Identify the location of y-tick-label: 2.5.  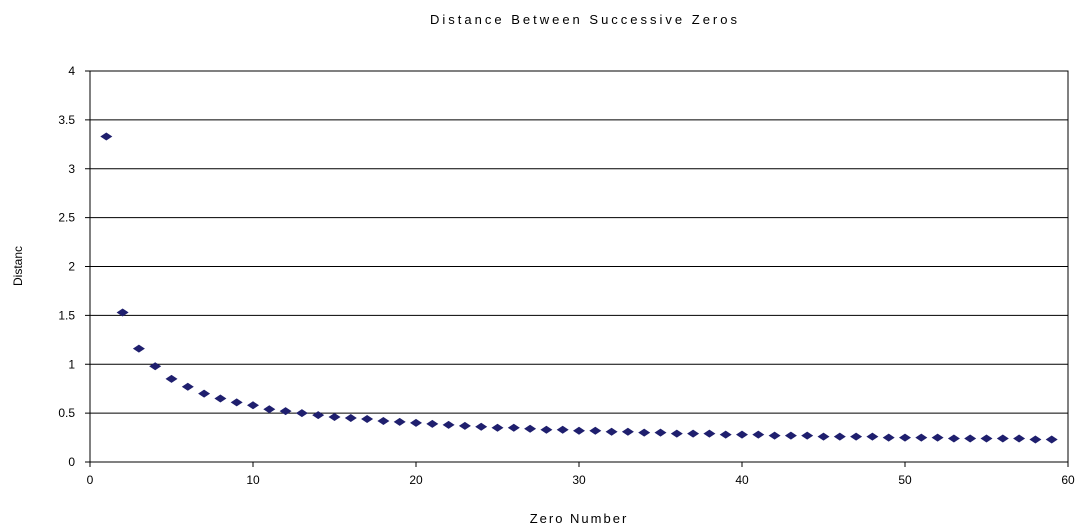
(66, 218).